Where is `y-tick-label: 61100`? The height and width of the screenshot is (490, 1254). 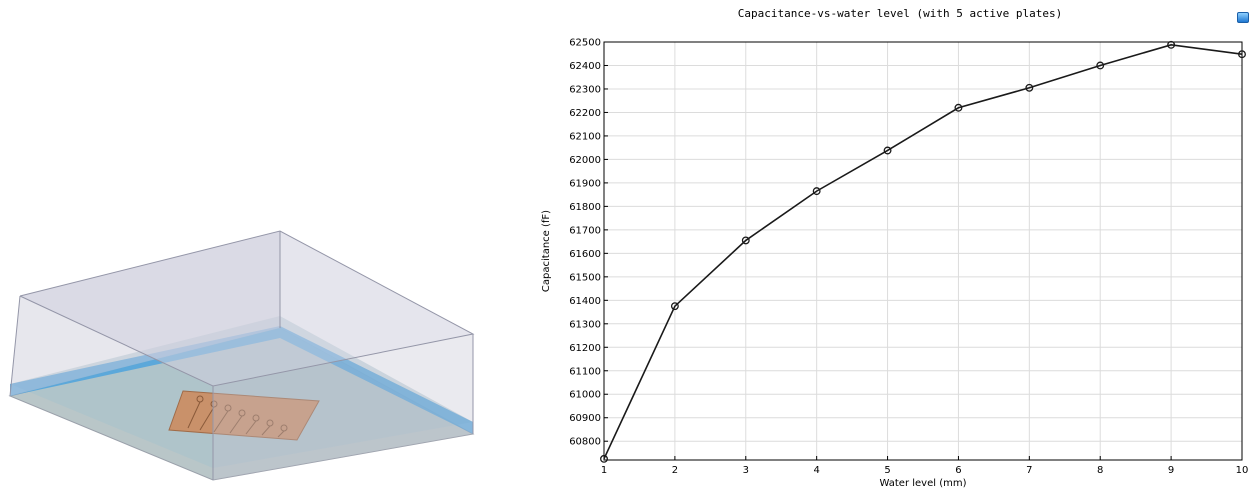
y-tick-label: 61100 is located at coordinates (585, 371).